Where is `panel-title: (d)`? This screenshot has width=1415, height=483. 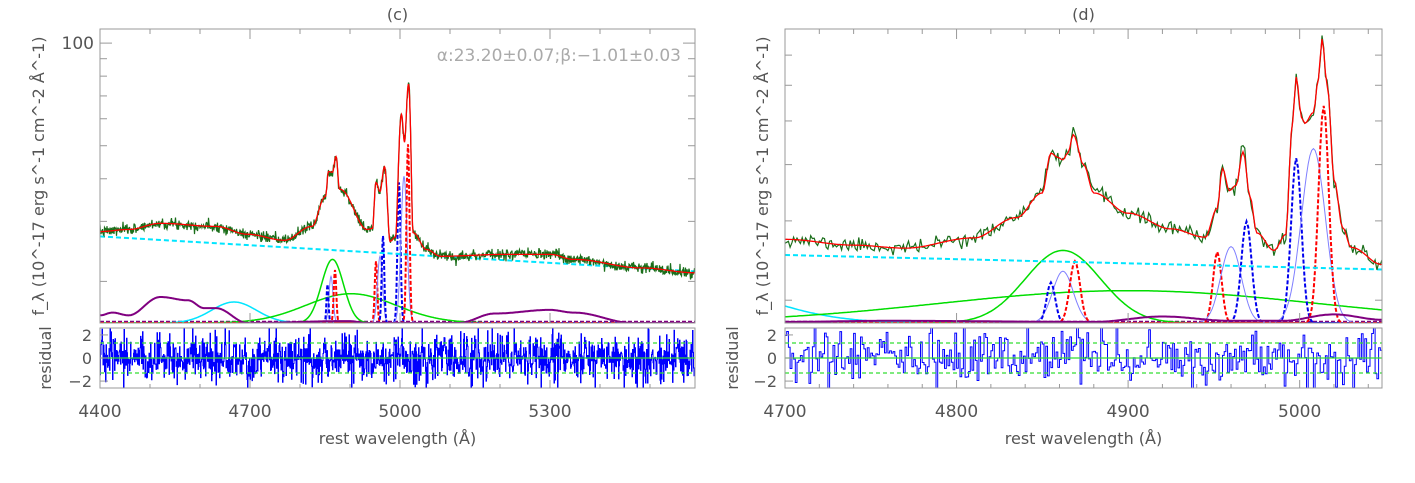 panel-title: (d) is located at coordinates (1083, 14).